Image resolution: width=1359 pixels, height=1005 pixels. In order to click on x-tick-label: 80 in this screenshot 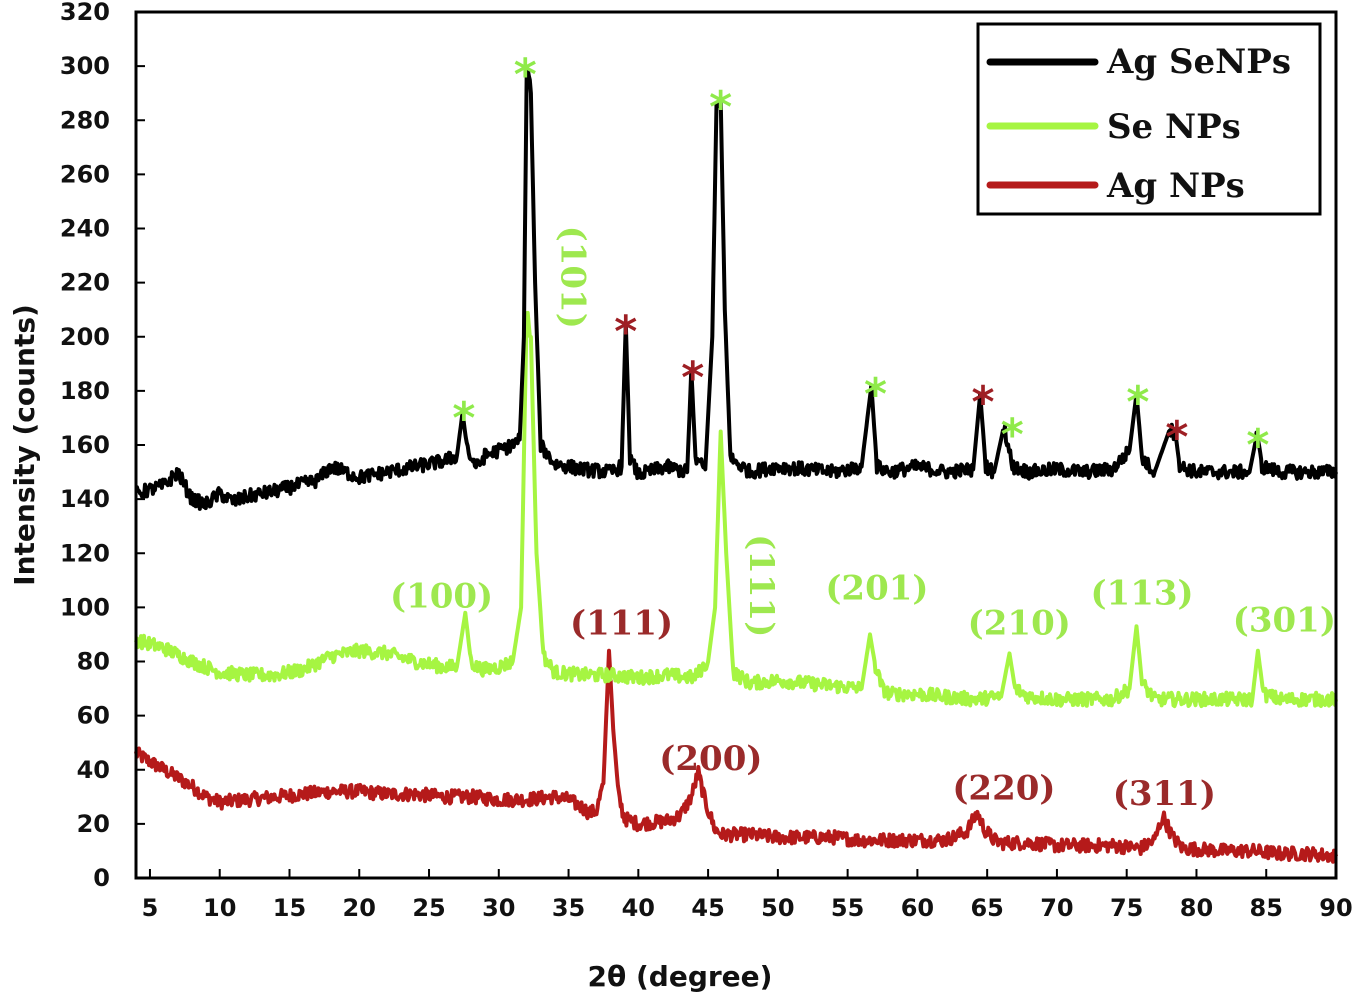, I will do `click(1196, 908)`.